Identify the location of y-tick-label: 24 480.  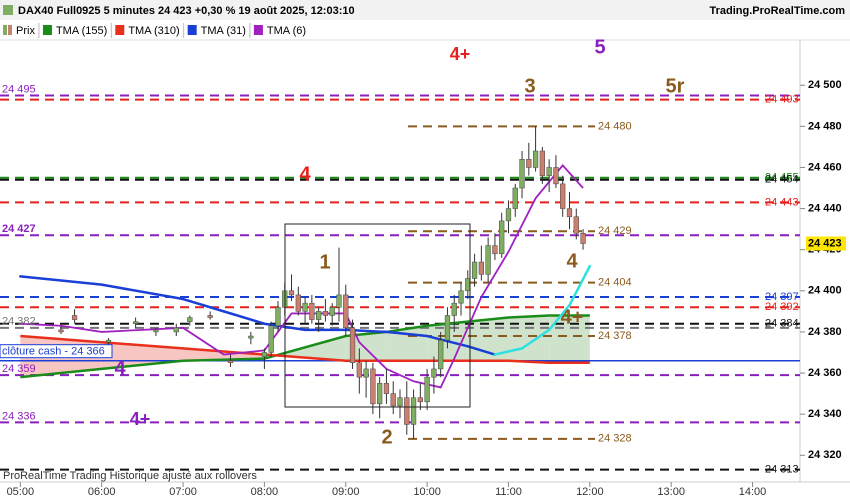
(825, 126).